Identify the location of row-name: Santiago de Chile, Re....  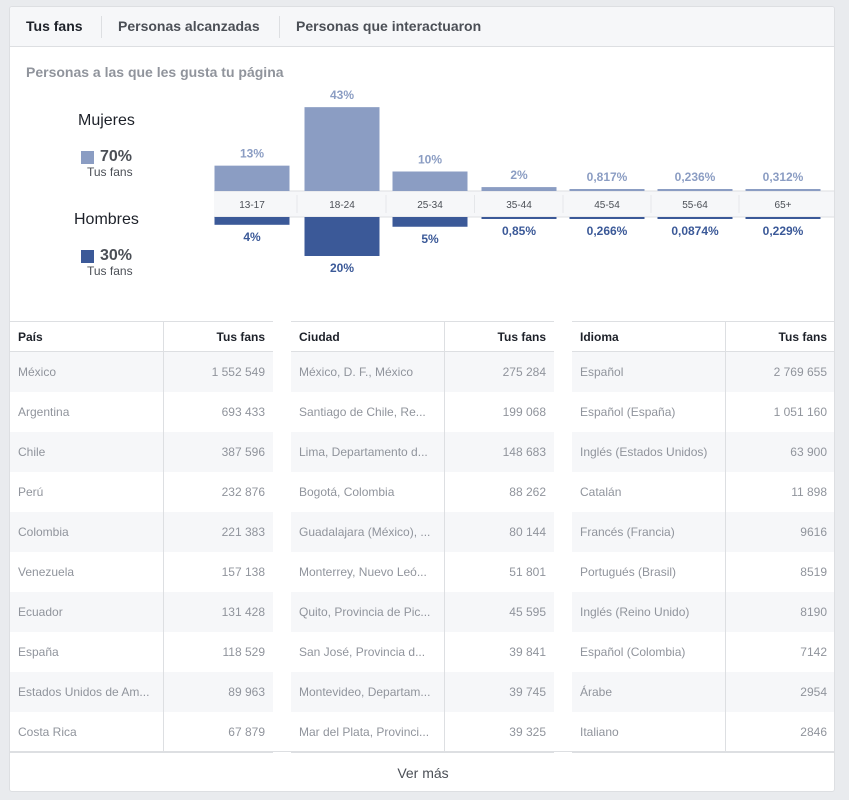
(362, 412).